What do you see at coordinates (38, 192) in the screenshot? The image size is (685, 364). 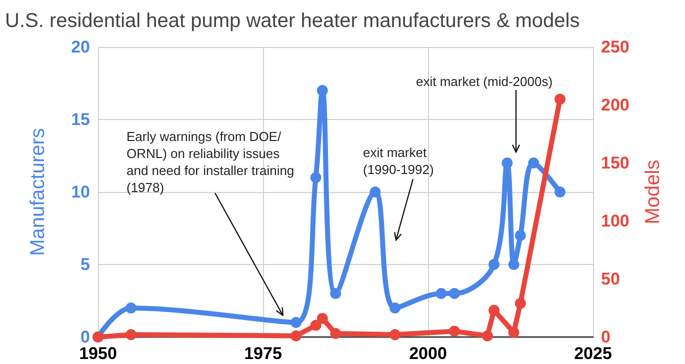 I see `y-axis-title: Manufacturers` at bounding box center [38, 192].